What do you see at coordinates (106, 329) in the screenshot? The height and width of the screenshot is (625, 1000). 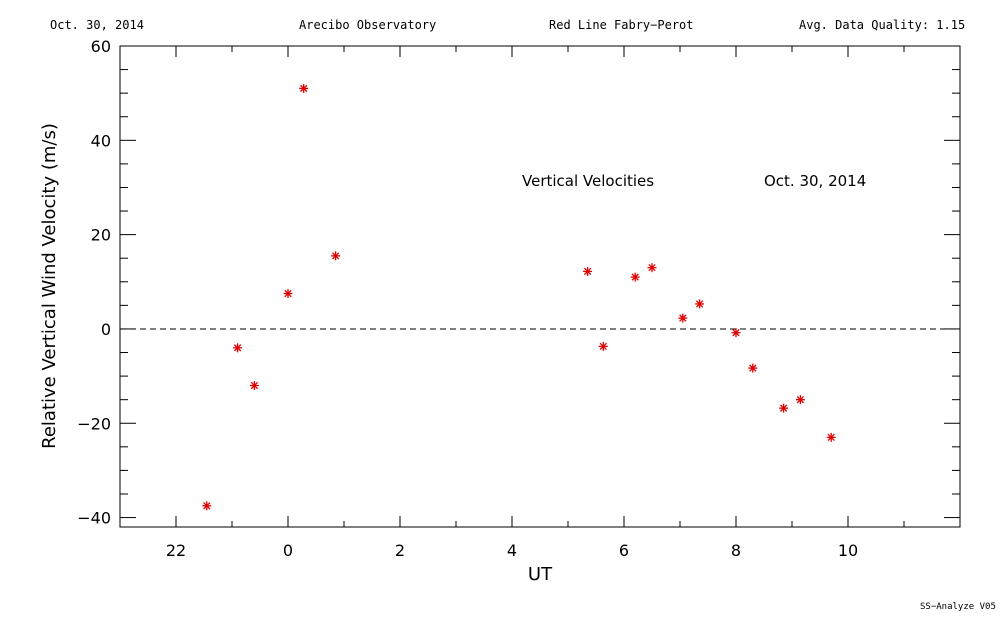 I see `y-tick-label: 0` at bounding box center [106, 329].